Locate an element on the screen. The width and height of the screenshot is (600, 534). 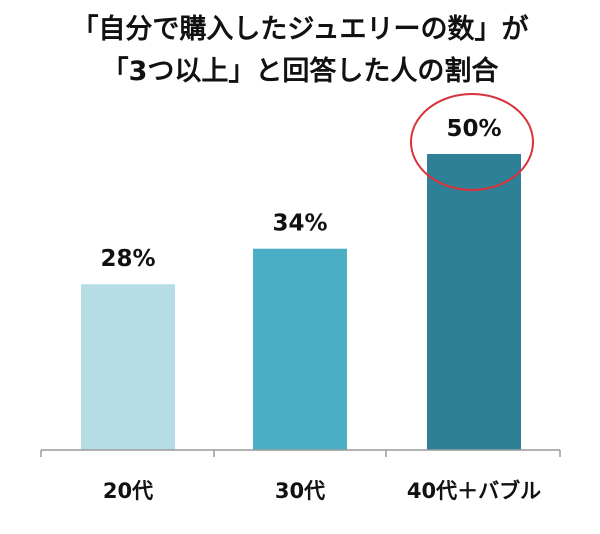
category-label-1: 20代 is located at coordinates (128, 491).